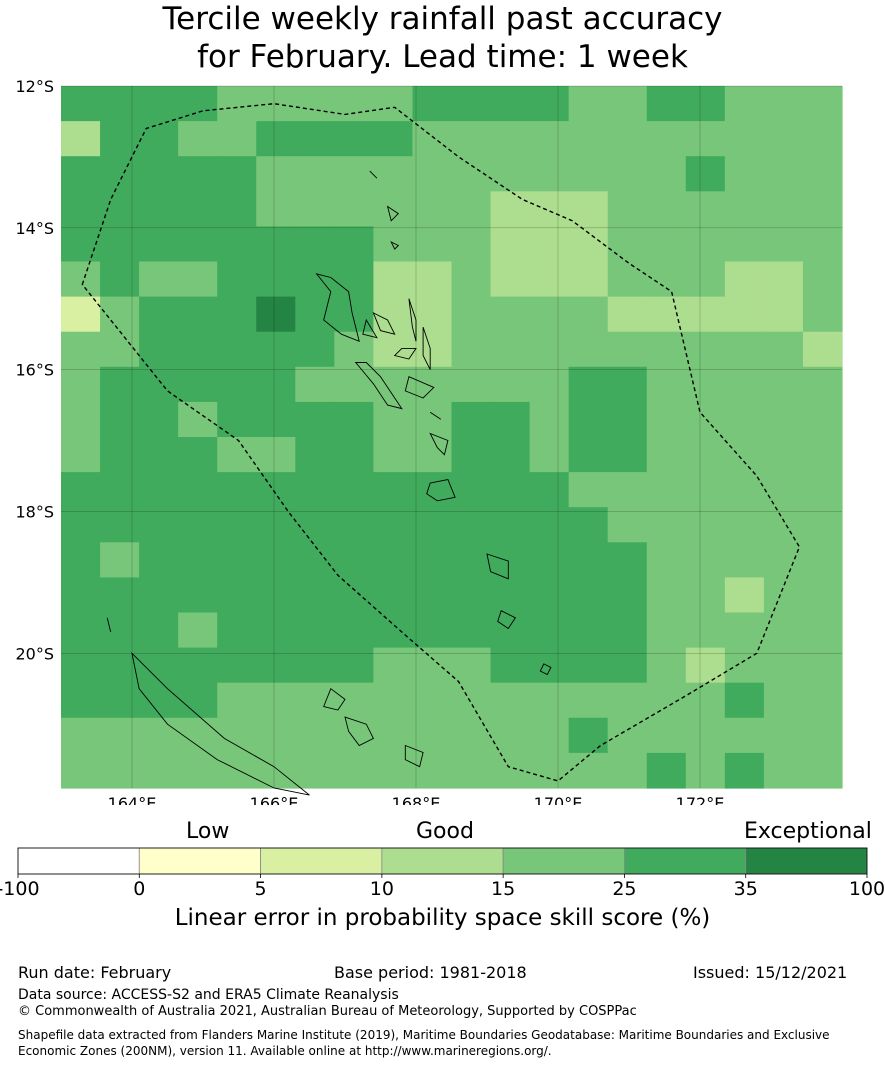  What do you see at coordinates (442, 57) in the screenshot?
I see `title-line-2: for February. Lead time: 1 week` at bounding box center [442, 57].